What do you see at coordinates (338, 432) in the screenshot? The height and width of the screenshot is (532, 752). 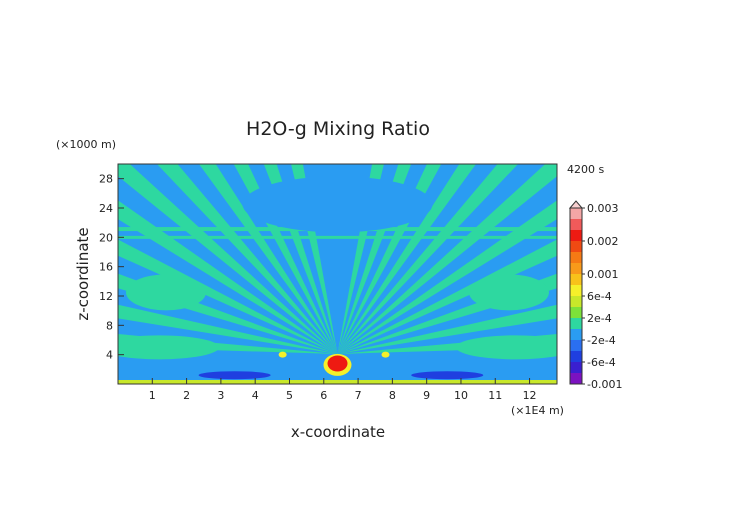 I see `x-axis-label: x-coordinate` at bounding box center [338, 432].